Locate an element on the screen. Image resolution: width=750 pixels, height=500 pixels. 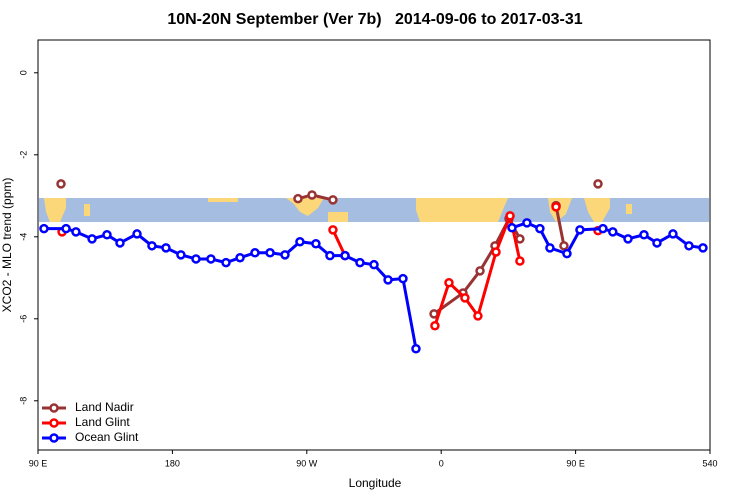
series-line is located at coordinates (465, 271).